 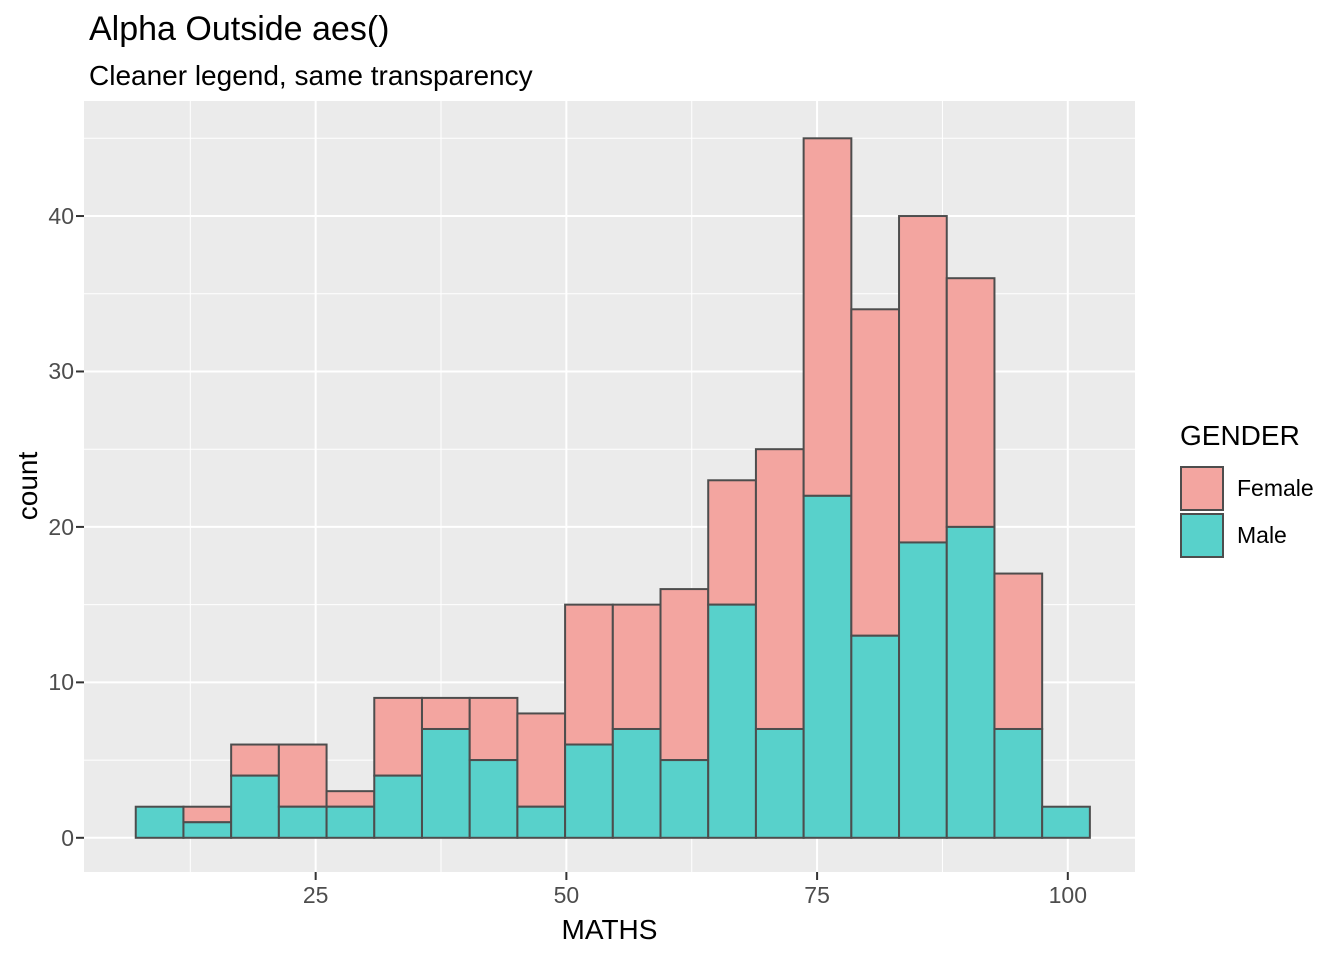 I want to click on x-tick-label: 100, so click(x=1067, y=895).